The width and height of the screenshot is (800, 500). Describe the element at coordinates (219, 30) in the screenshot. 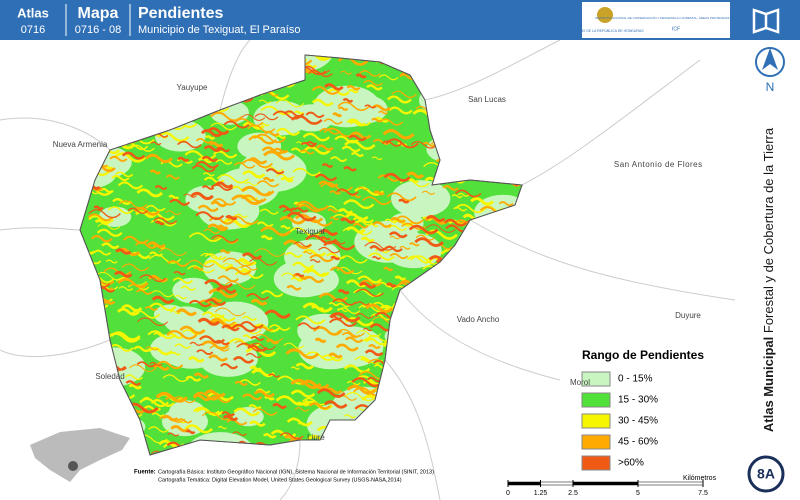

I see `map-subtitle: Municipio de Texiguat, El Paraíso` at that location.